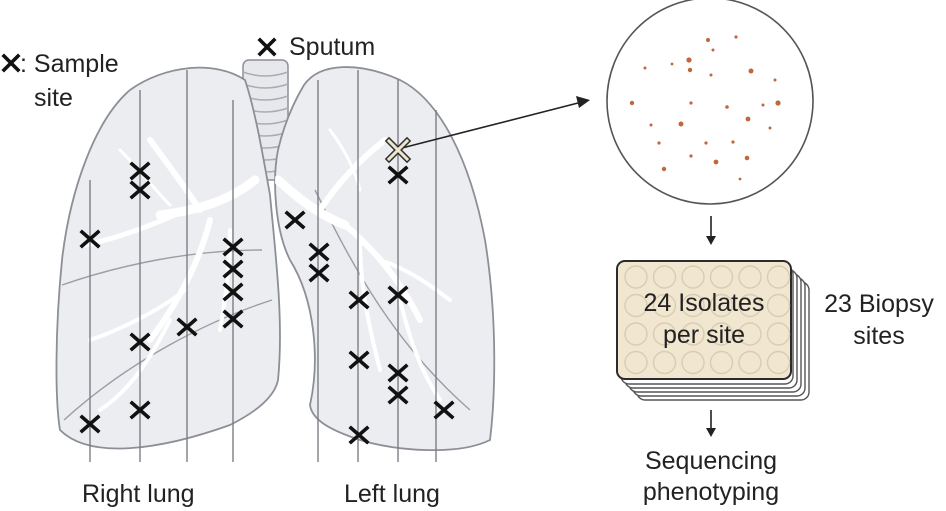 This screenshot has height=511, width=946. I want to click on biopsy-sites-label: 23 Biopsy sites, so click(879, 320).